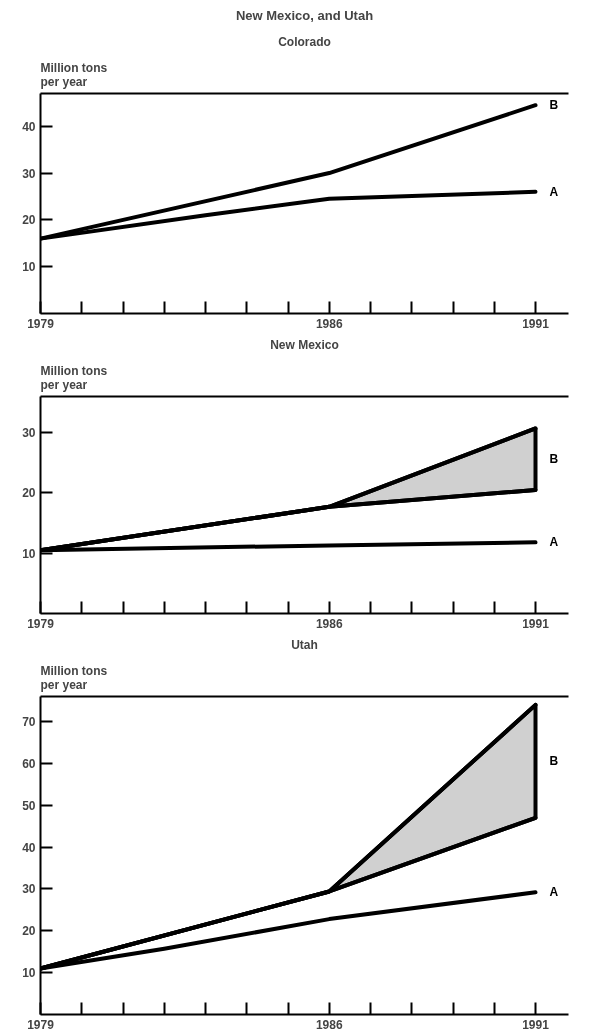 The image size is (613, 1031). What do you see at coordinates (29, 722) in the screenshot?
I see `y-tick-label: 70` at bounding box center [29, 722].